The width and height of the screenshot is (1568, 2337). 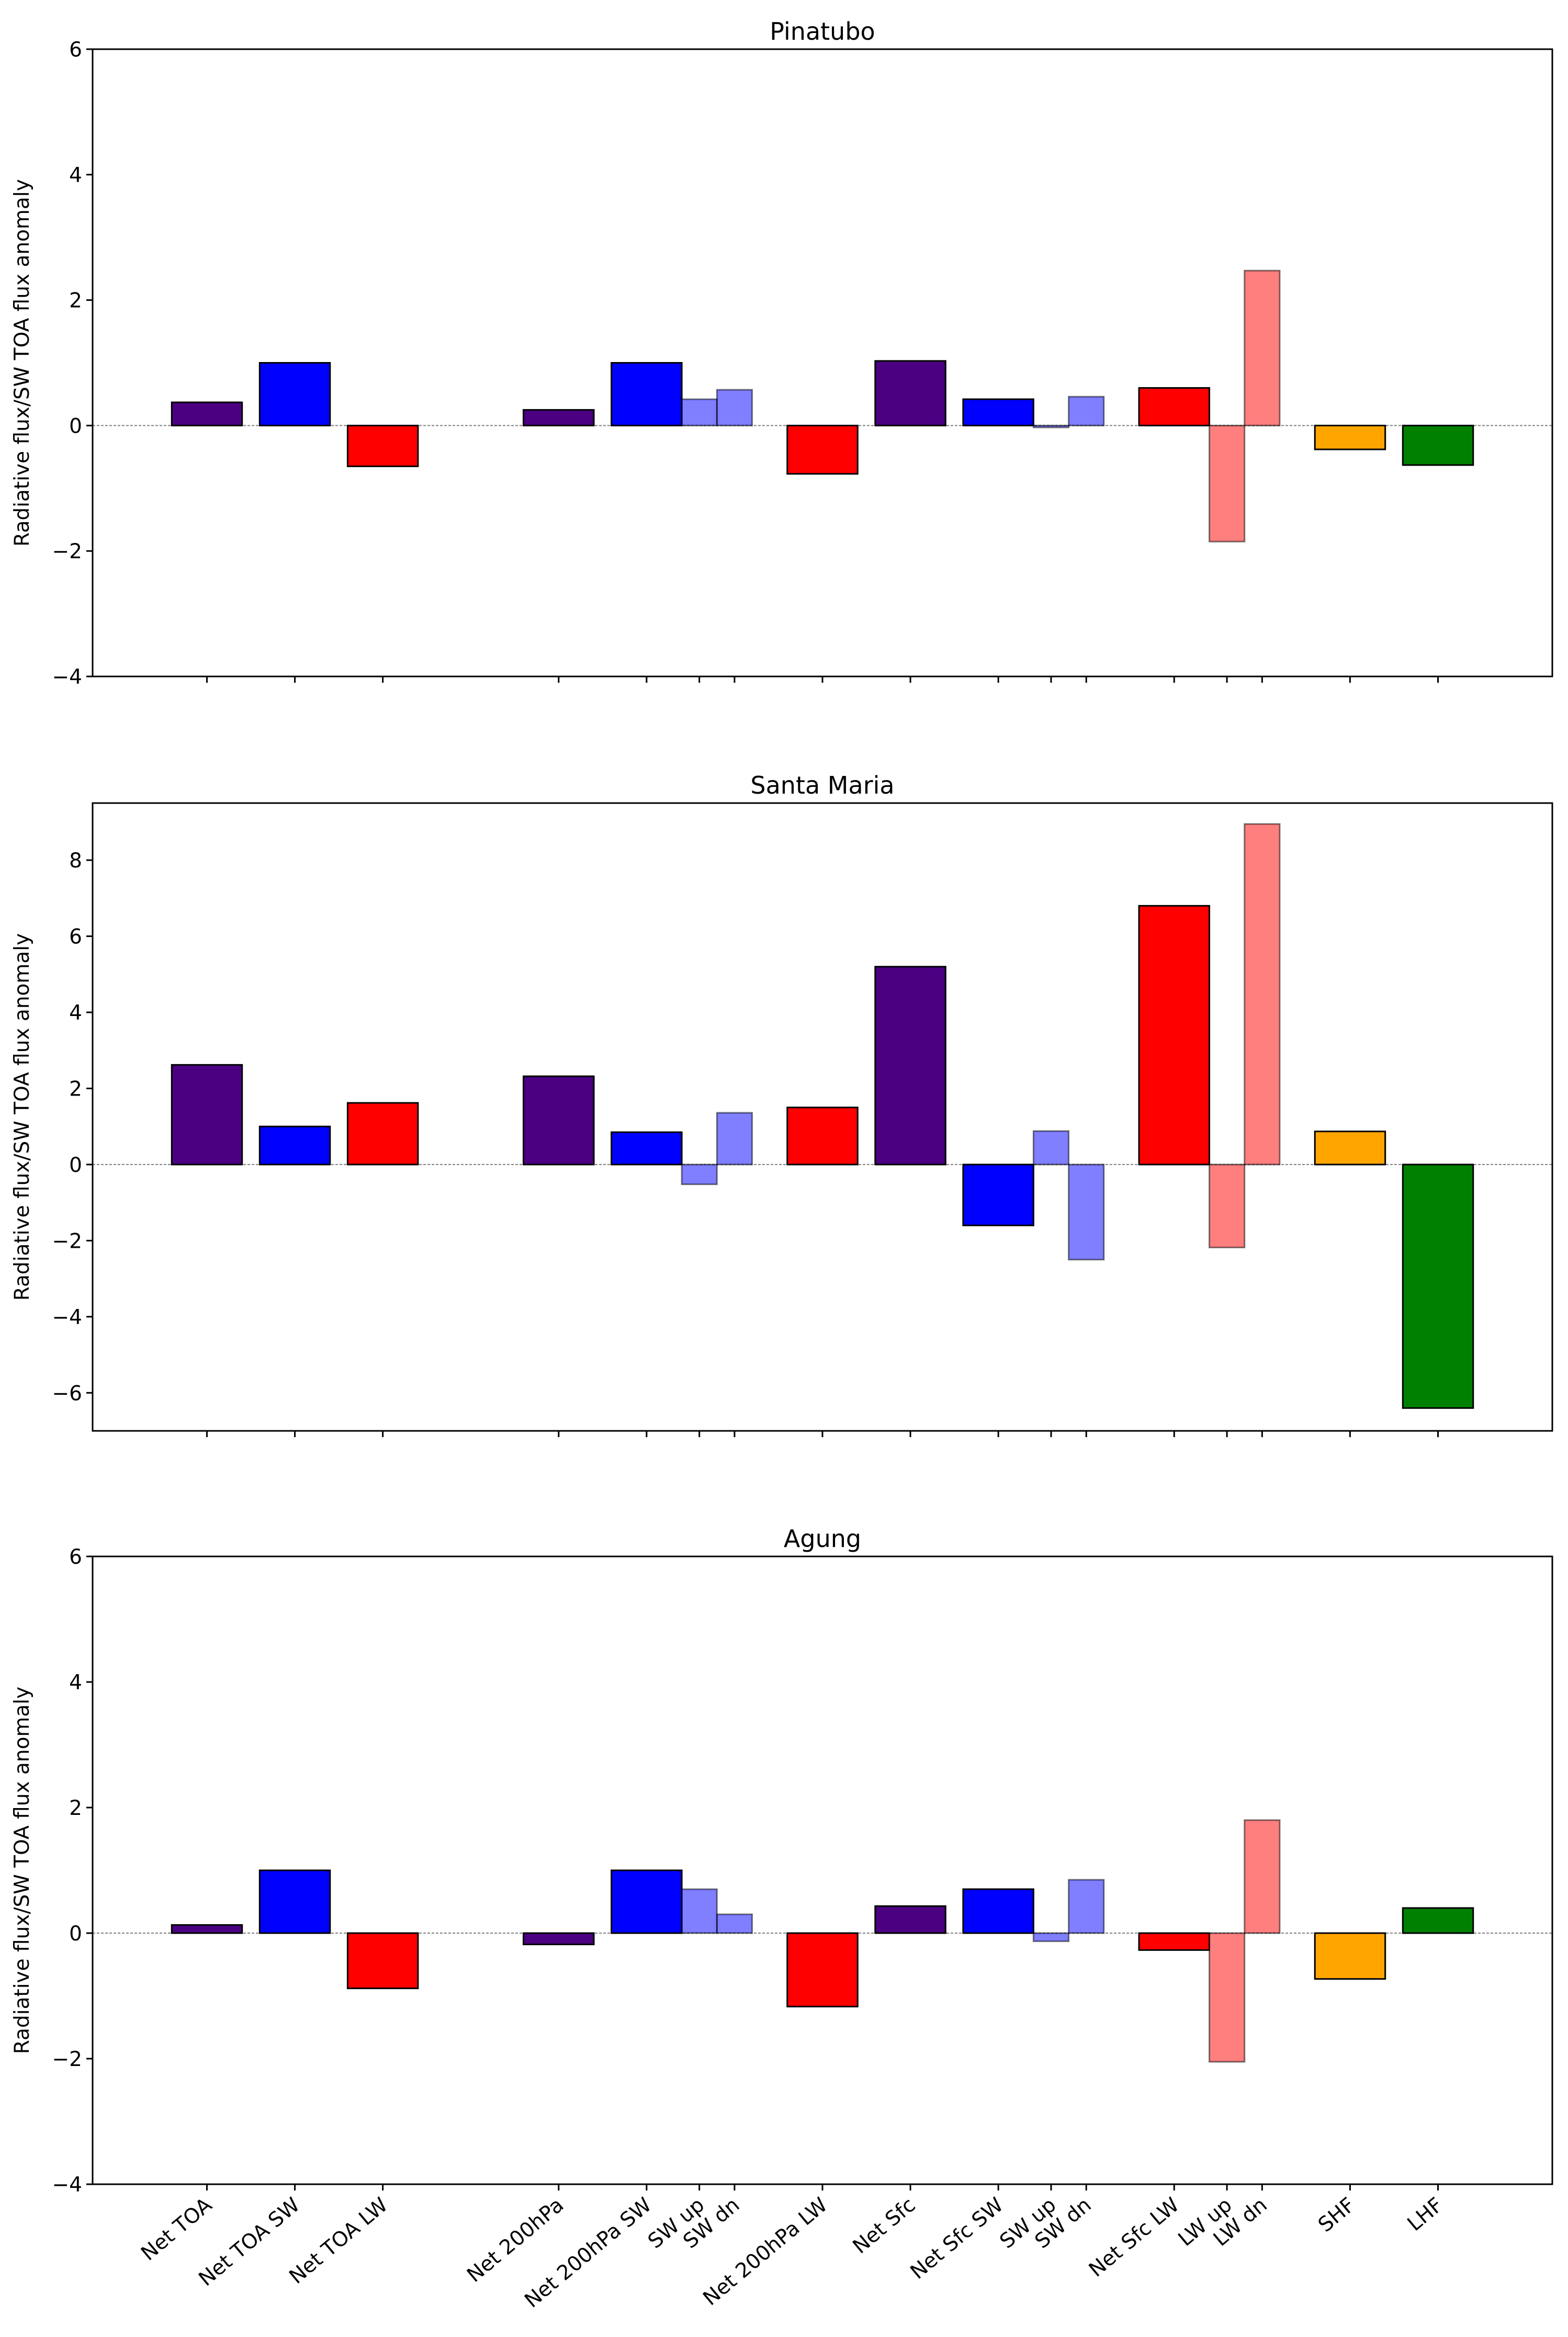 I want to click on panel-title: Pinatubo, so click(x=822, y=31).